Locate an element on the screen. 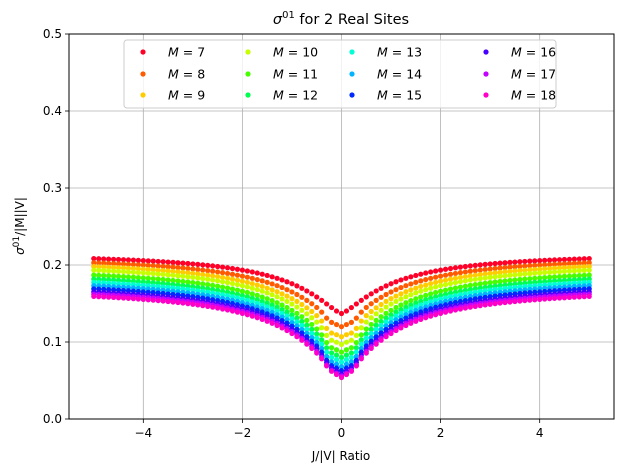 This screenshot has width=621, height=473. legend-marker is located at coordinates (352, 74).